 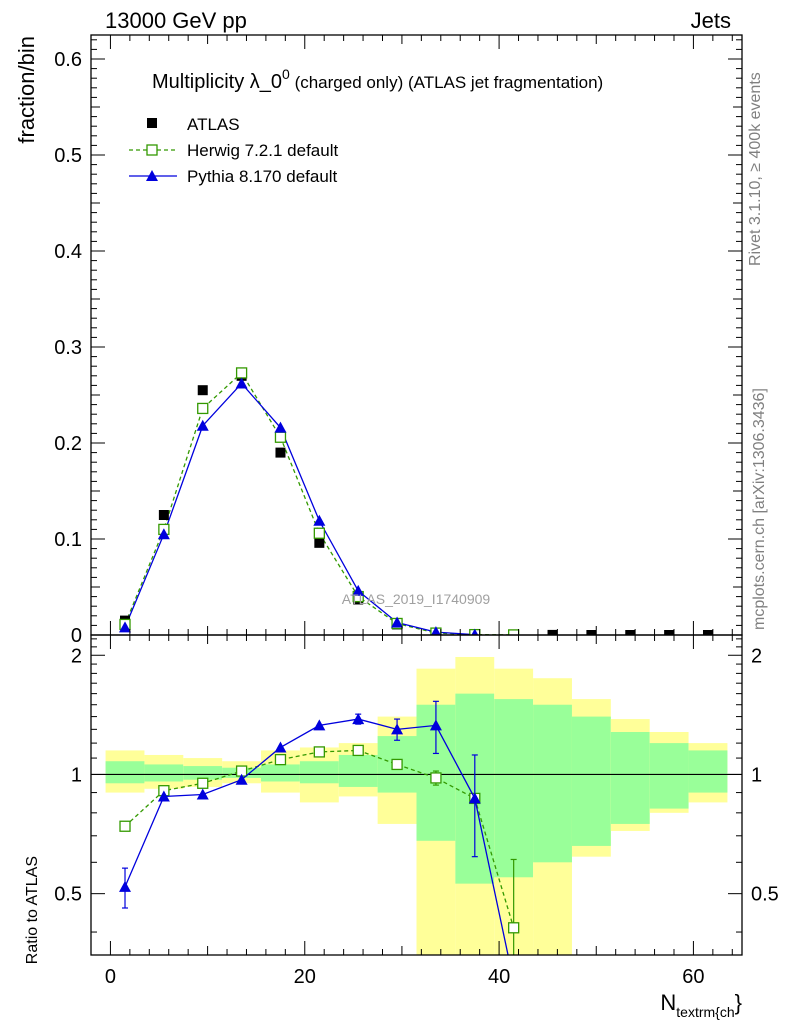 What do you see at coordinates (176, 20) in the screenshot?
I see `header-energy: 13000 GeV pp` at bounding box center [176, 20].